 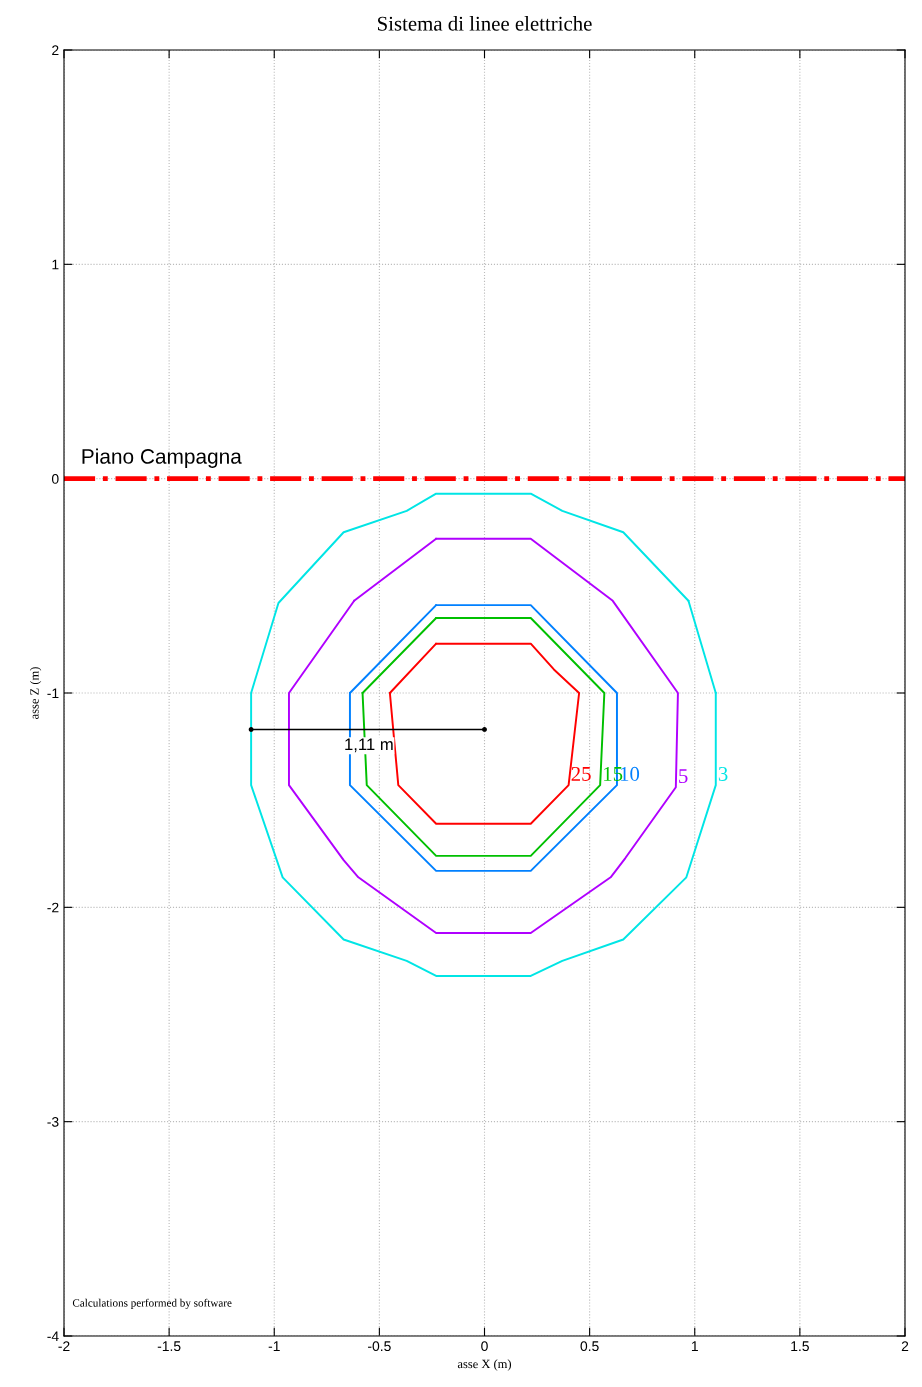 What do you see at coordinates (274, 1346) in the screenshot?
I see `x-tick-label: -1` at bounding box center [274, 1346].